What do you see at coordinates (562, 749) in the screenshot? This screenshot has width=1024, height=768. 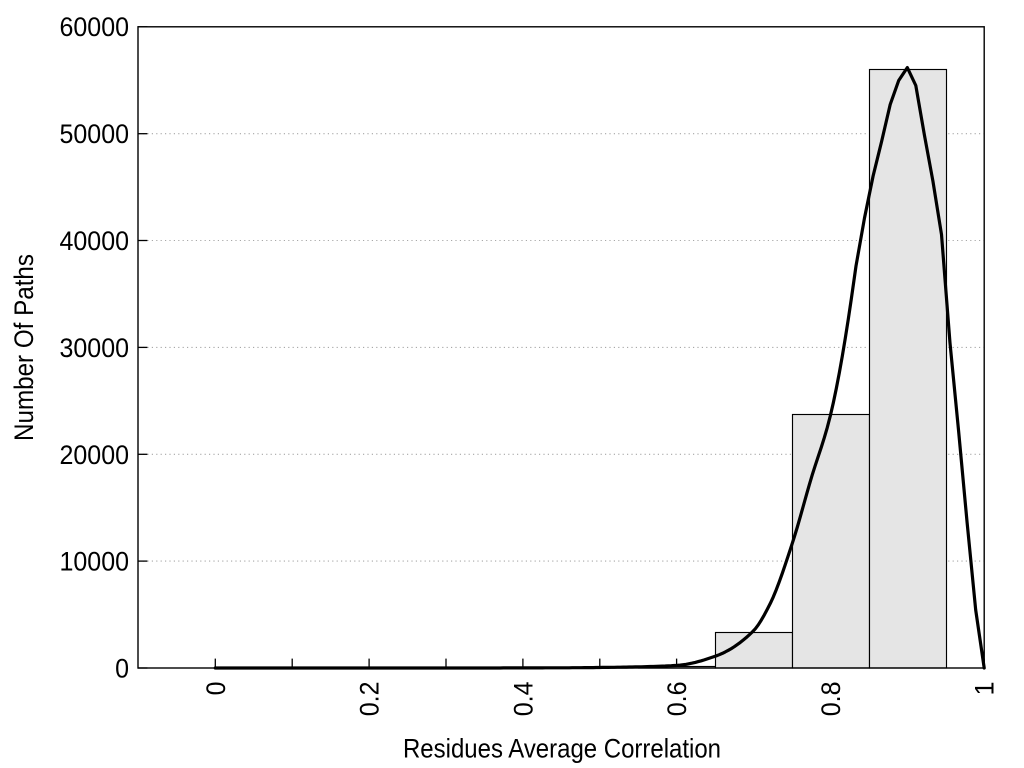 I see `svg-text: Residues Average Correlation` at bounding box center [562, 749].